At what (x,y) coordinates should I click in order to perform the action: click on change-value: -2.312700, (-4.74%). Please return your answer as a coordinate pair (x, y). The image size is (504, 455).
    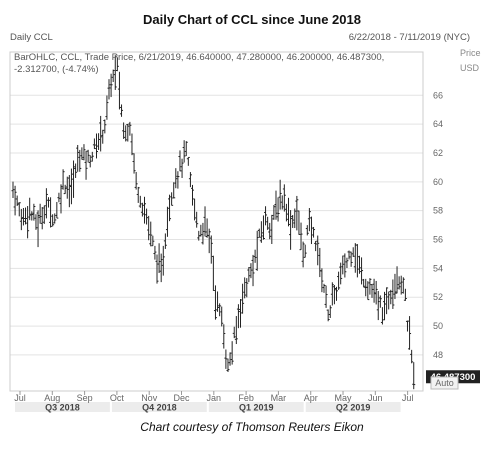
    Looking at the image, I should click on (56, 69).